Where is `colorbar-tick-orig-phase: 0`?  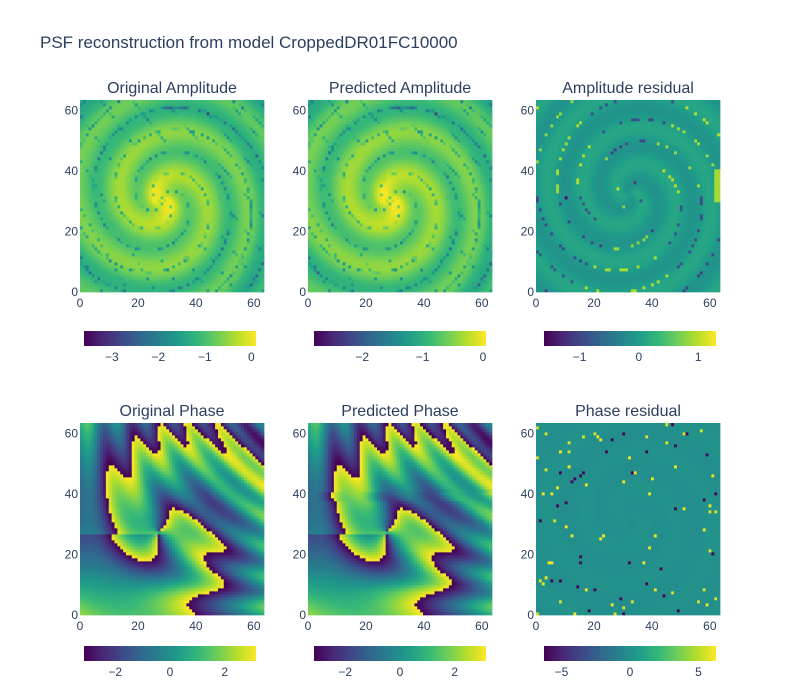 colorbar-tick-orig-phase: 0 is located at coordinates (170, 672).